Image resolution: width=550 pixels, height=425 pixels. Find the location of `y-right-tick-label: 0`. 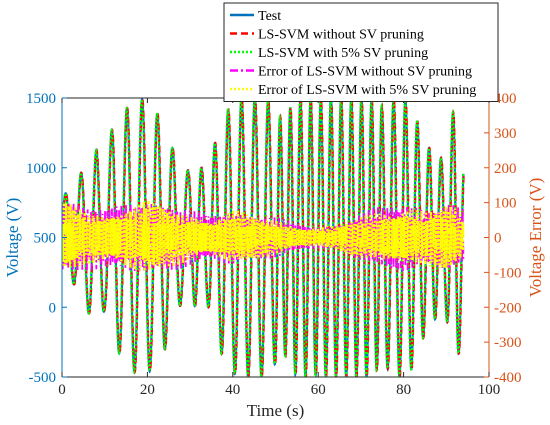

y-right-tick-label: 0 is located at coordinates (498, 239).